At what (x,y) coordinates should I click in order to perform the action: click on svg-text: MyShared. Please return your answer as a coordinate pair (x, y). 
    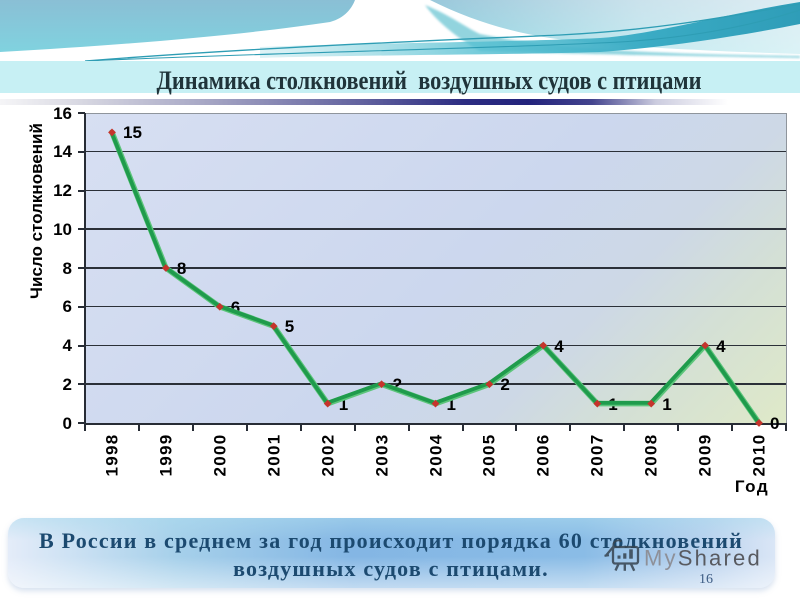
    Looking at the image, I should click on (703, 558).